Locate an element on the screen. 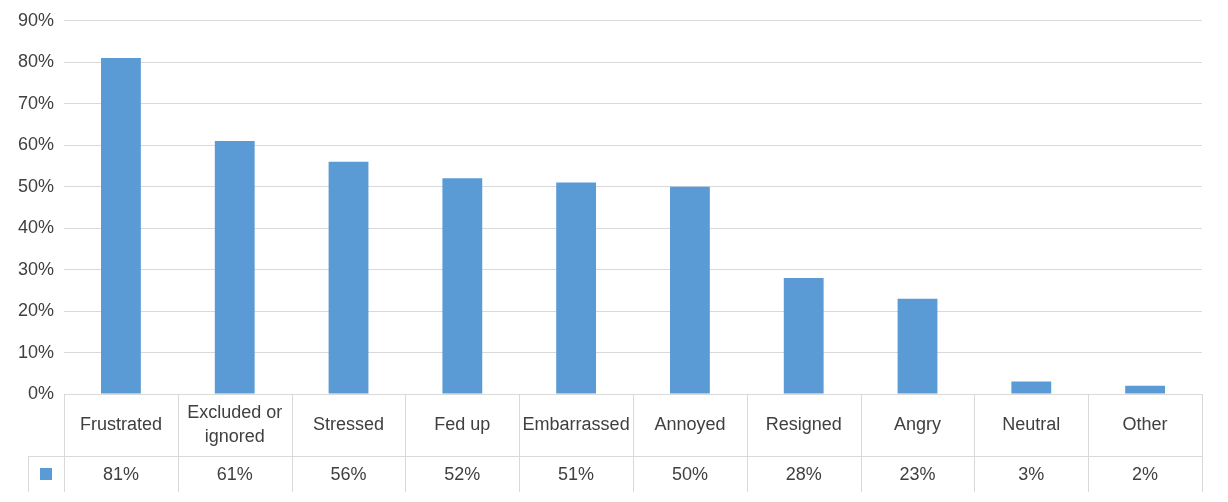 Image resolution: width=1228 pixels, height=502 pixels. x-tick-label: Annoyed is located at coordinates (690, 423).